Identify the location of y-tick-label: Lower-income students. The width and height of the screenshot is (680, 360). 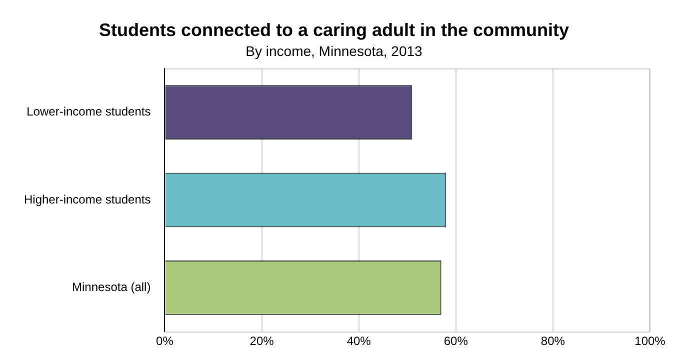
(88, 111).